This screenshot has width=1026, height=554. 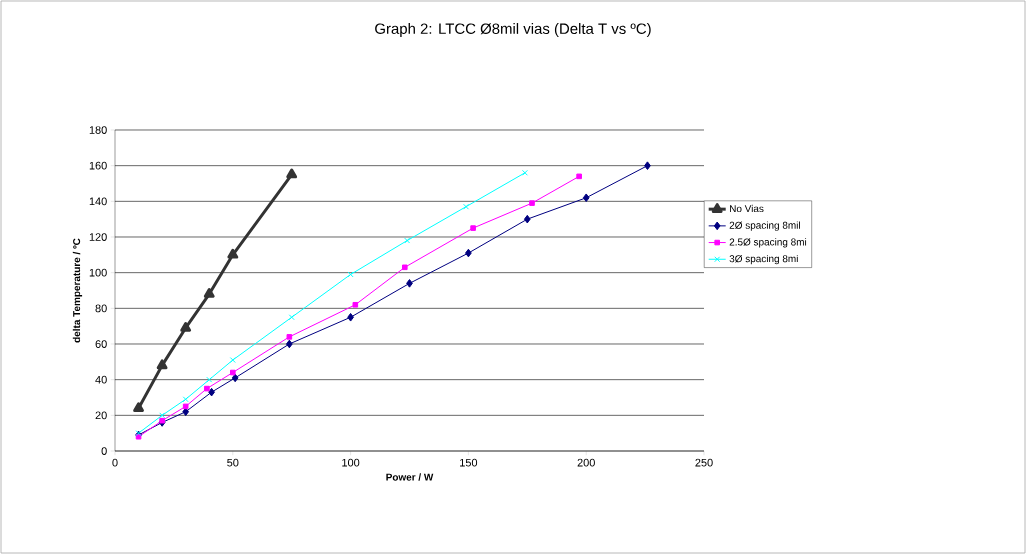 I want to click on x-axis-title: Power / W, so click(x=410, y=477).